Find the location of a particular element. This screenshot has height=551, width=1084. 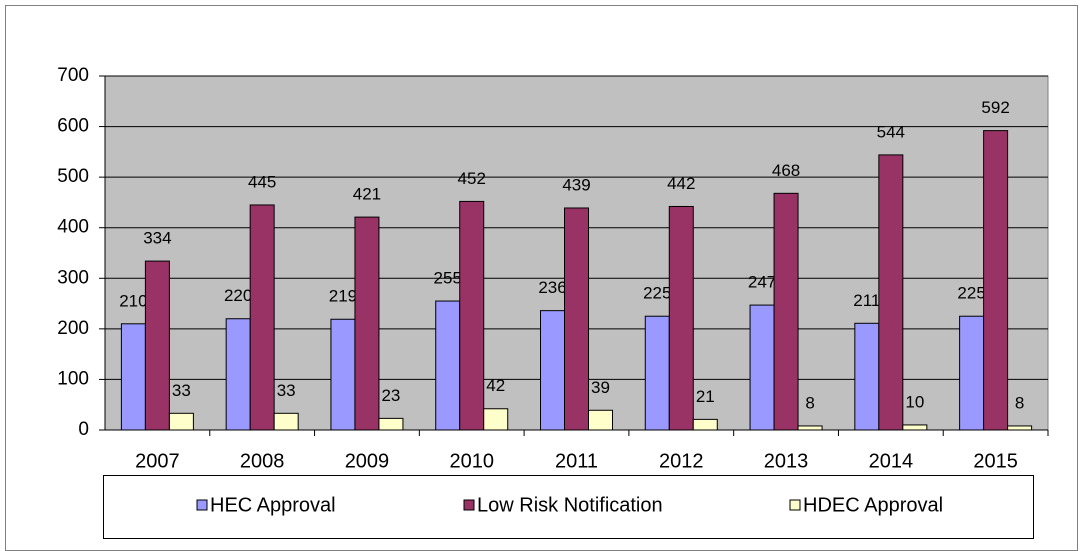

data-label: 220 is located at coordinates (238, 295).